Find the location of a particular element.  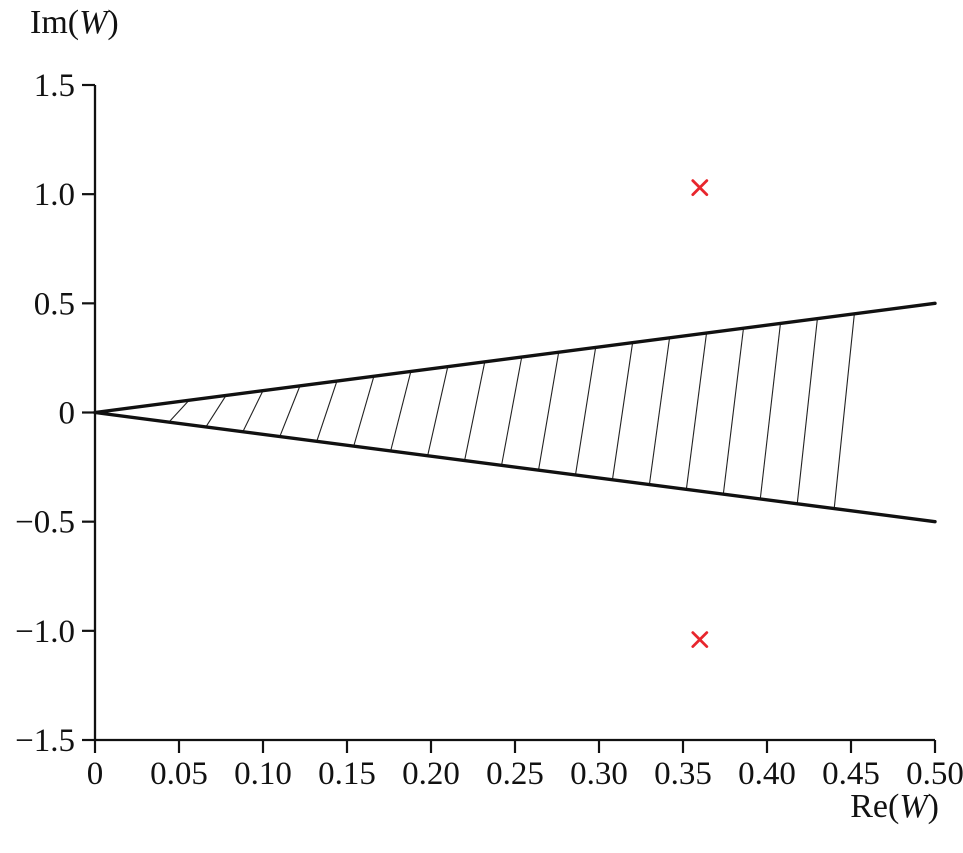

y-tick-label: −0.5 is located at coordinates (45, 523).